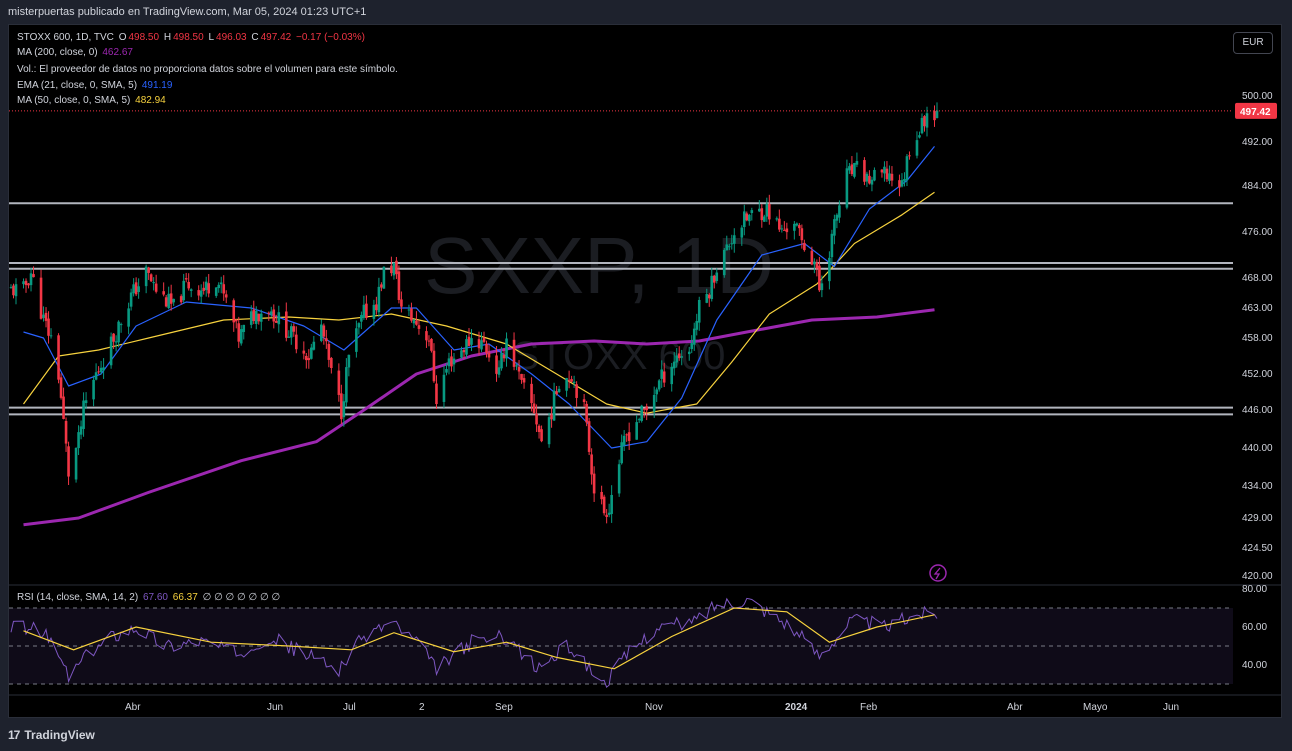 This screenshot has height=751, width=1292. Describe the element at coordinates (645, 636) in the screenshot. I see `rsi-pane: 80.00 60.00 40.00` at that location.